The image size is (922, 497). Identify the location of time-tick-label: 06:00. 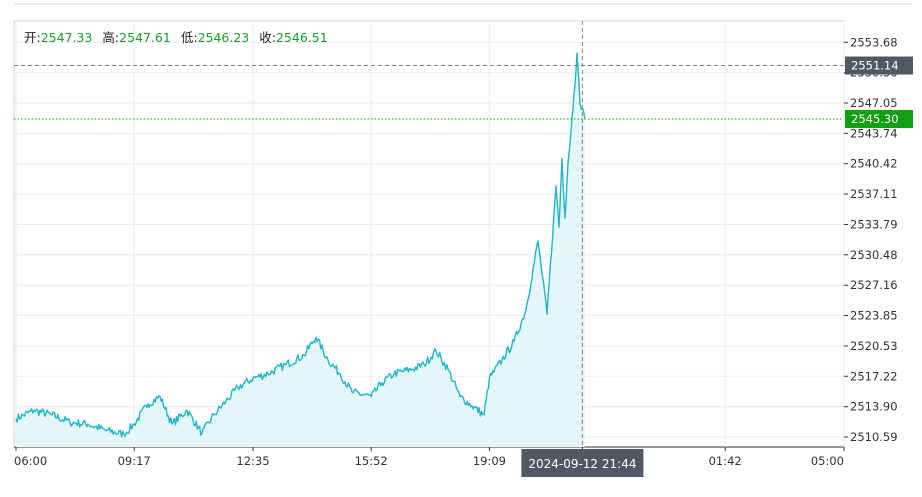
(30, 461).